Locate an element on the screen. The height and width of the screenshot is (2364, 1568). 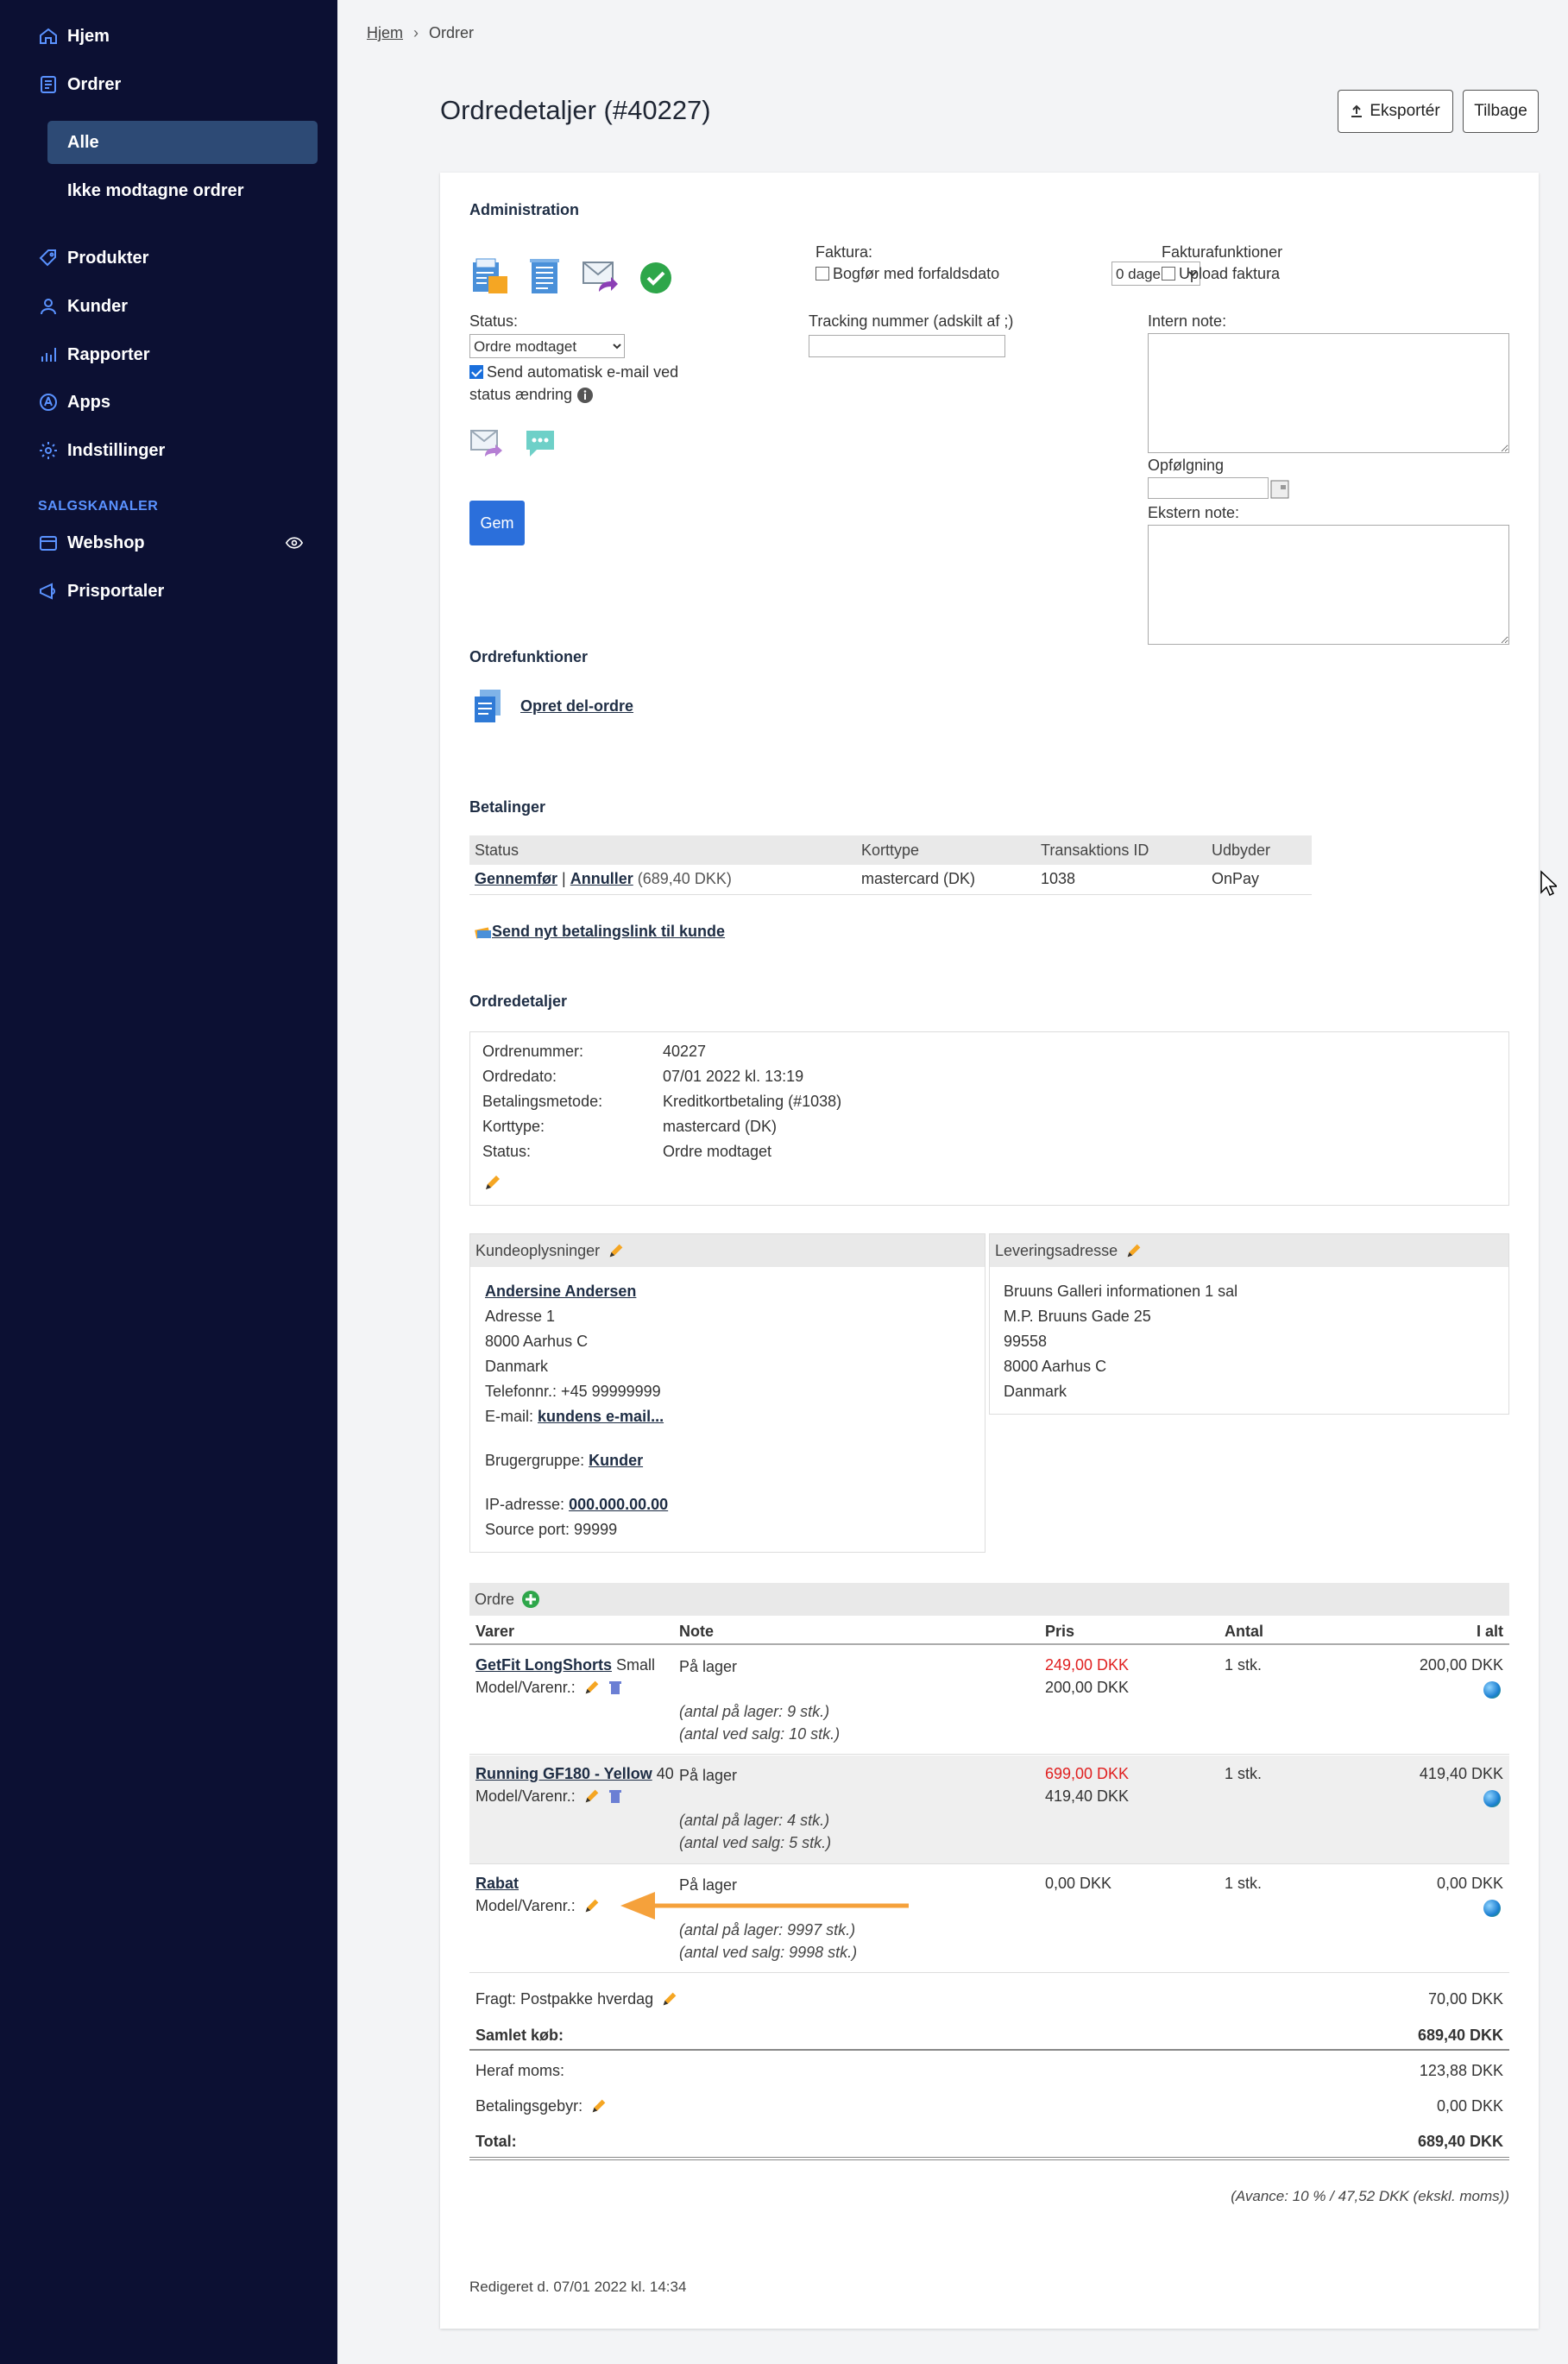
sidebar-item-kunder: Kunder is located at coordinates (168, 306).